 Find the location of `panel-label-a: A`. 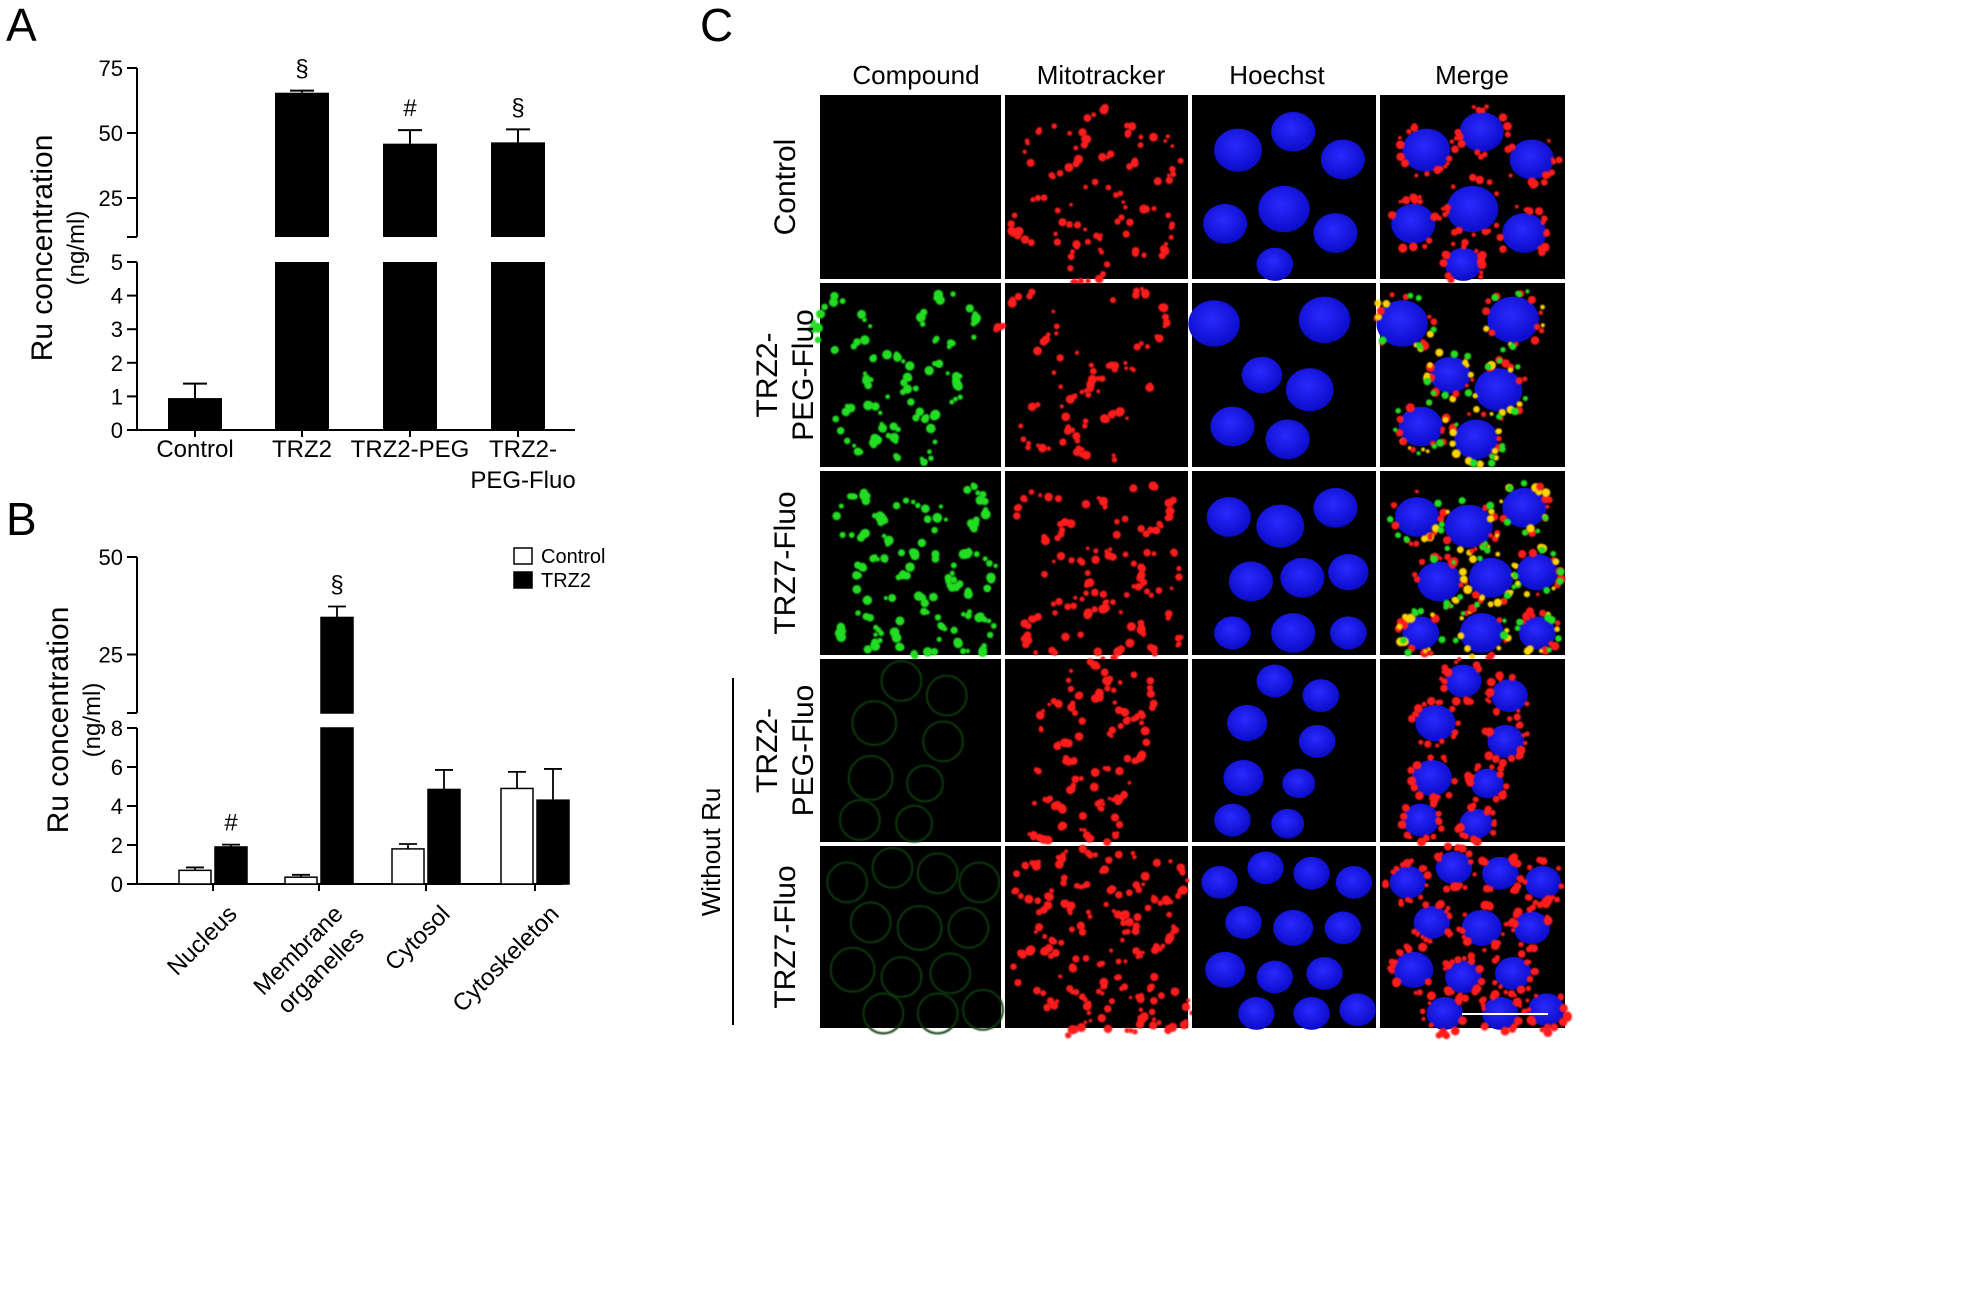

panel-label-a: A is located at coordinates (21, 25).